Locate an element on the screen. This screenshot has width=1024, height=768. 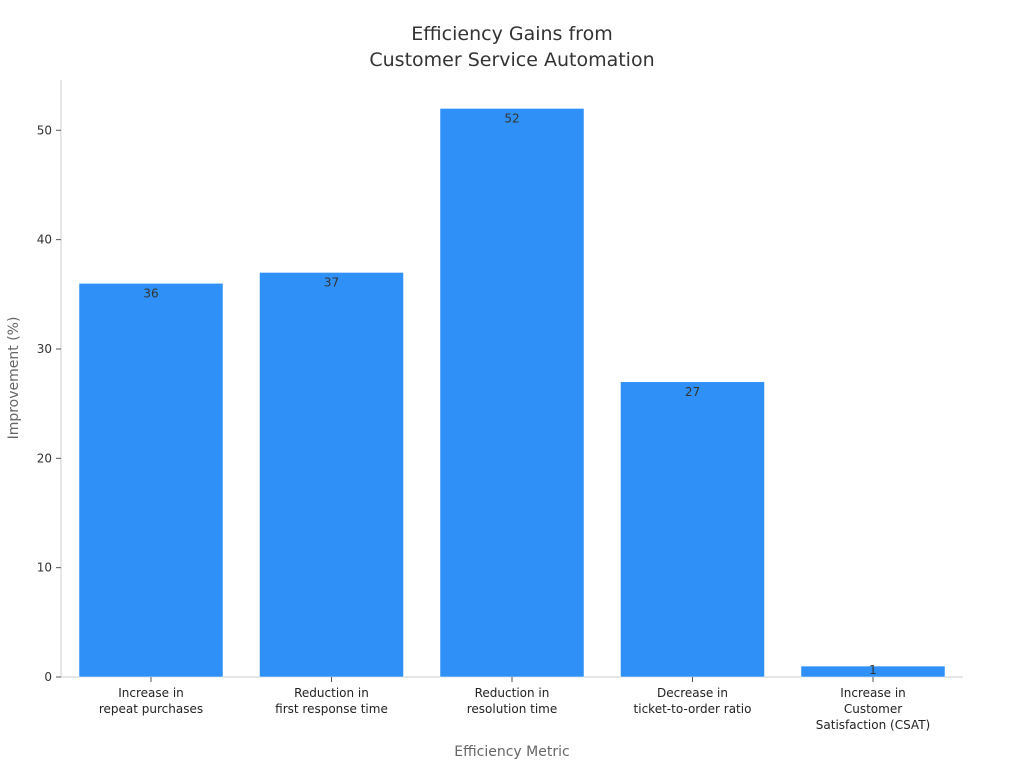
x-tick-label: Decrease in is located at coordinates (692, 693).